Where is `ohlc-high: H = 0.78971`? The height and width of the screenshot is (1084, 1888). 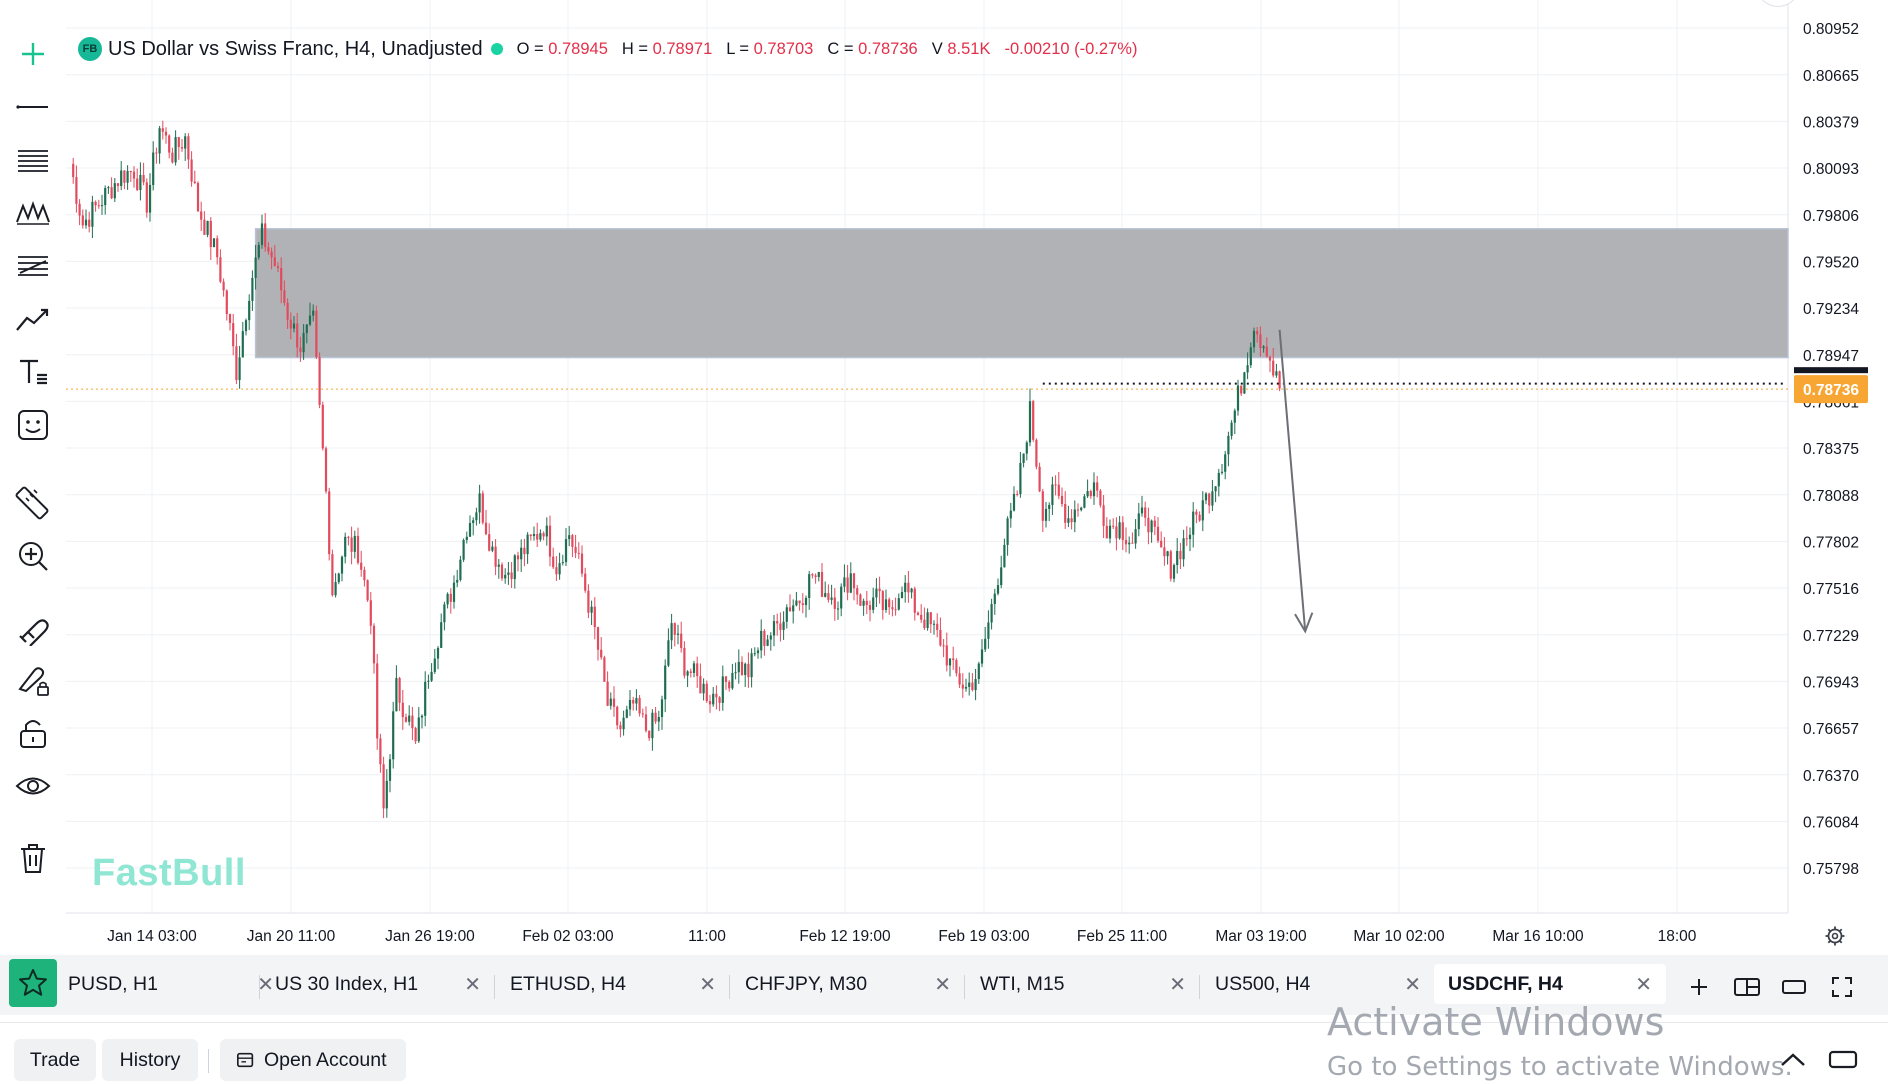 ohlc-high: H = 0.78971 is located at coordinates (667, 48).